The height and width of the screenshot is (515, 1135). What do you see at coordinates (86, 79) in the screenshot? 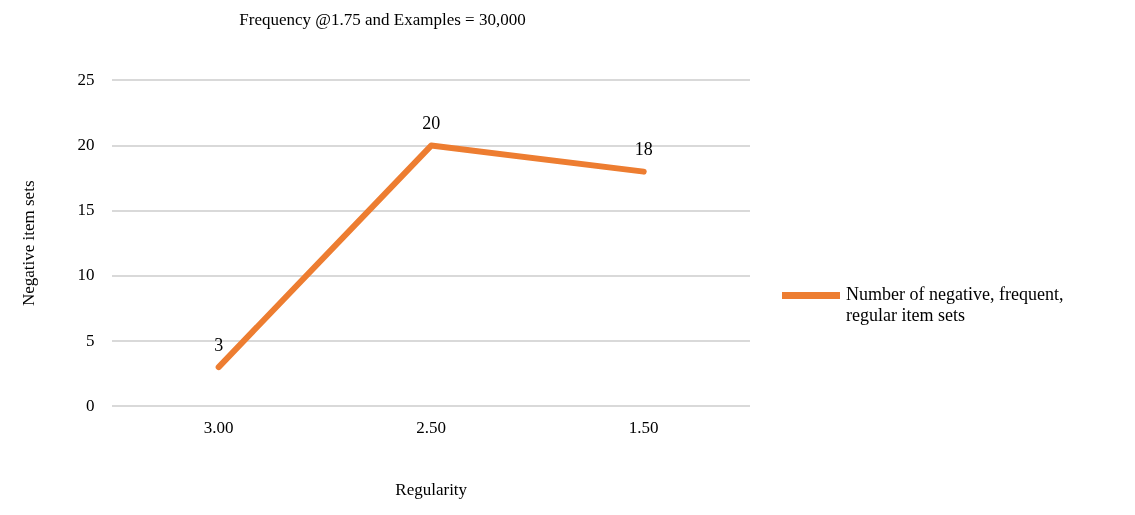
I see `y-tick-label: 25` at bounding box center [86, 79].